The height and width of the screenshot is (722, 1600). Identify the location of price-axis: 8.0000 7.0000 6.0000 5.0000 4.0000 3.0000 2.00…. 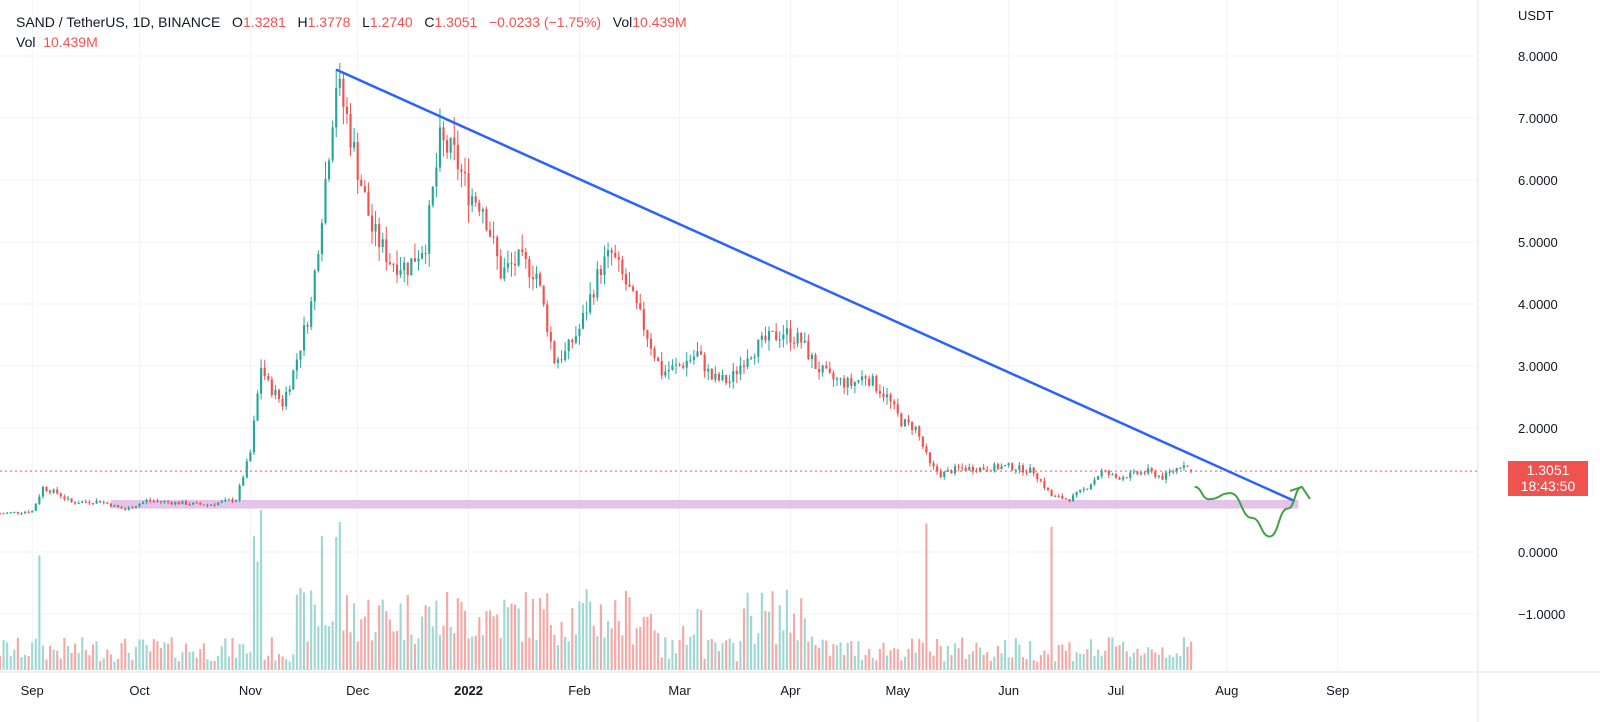
(1541, 335).